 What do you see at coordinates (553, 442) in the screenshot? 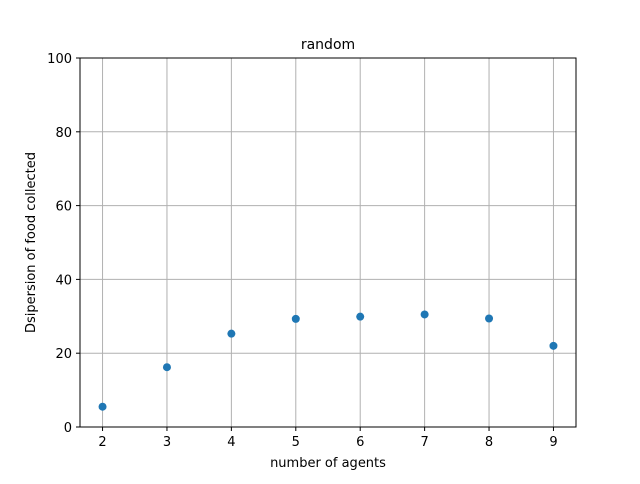
I see `x-tick-label: 9` at bounding box center [553, 442].